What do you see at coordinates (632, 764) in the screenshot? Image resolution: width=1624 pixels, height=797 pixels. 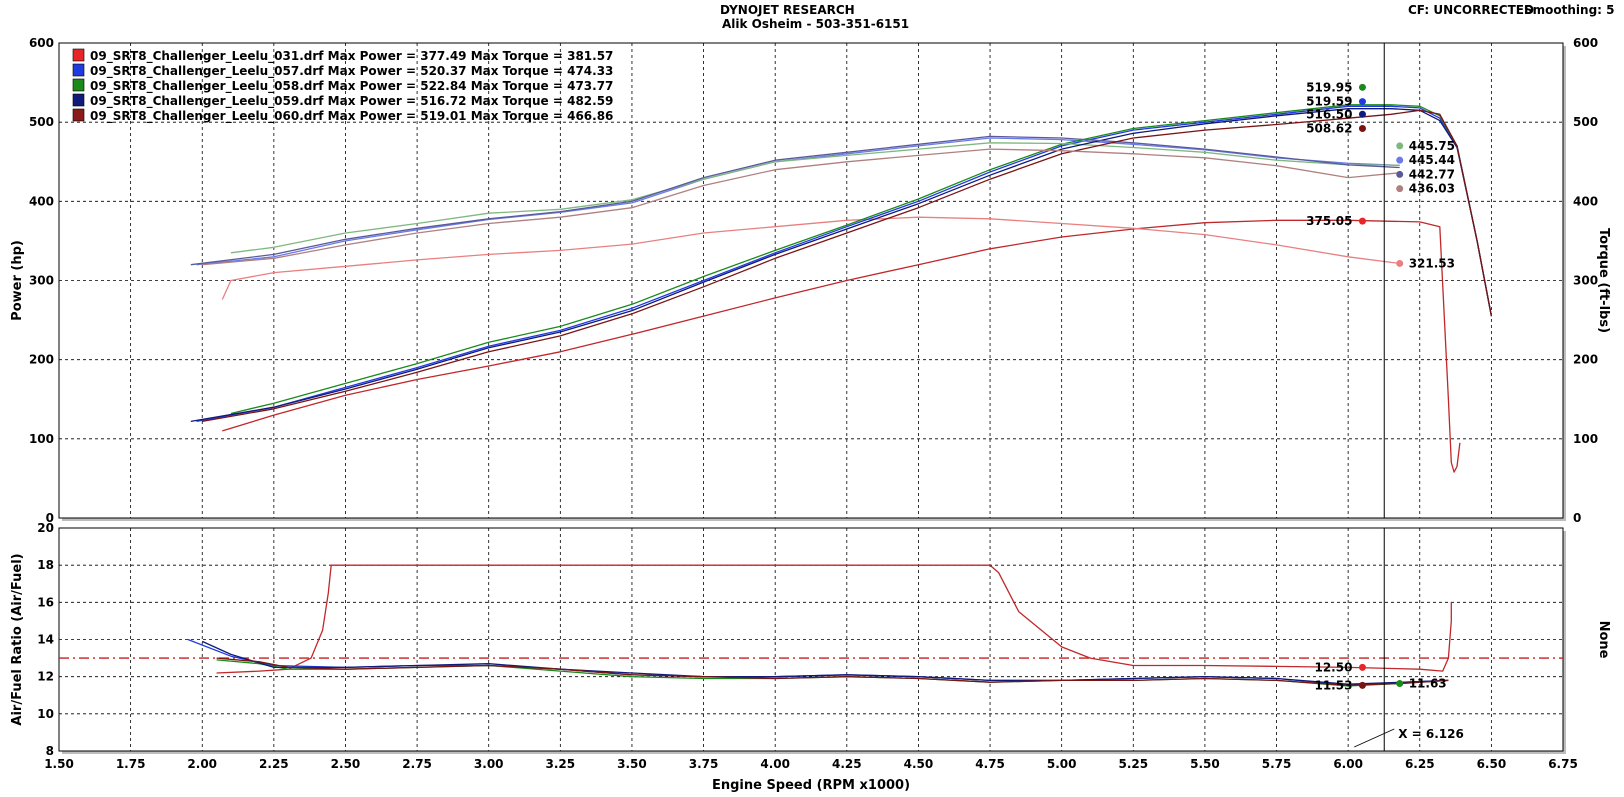 I see `x-tick-label: 3.50` at bounding box center [632, 764].